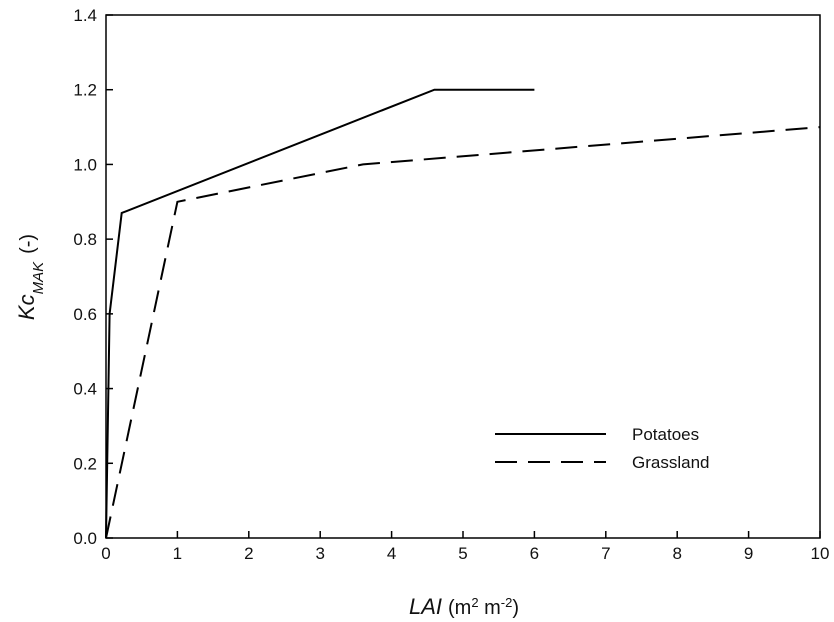  Describe the element at coordinates (820, 553) in the screenshot. I see `x-tick-label: 10` at that location.